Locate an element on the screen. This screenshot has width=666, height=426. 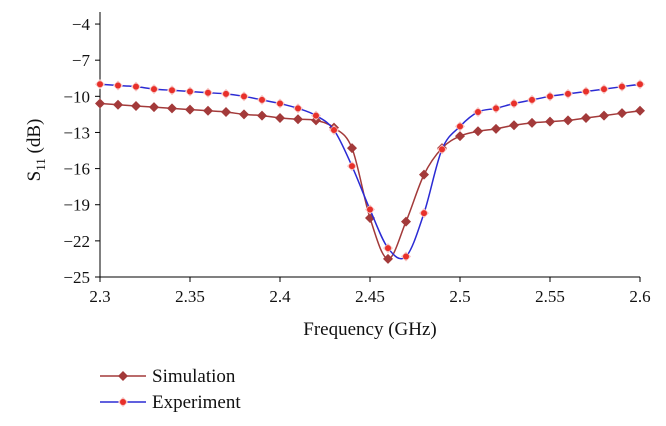
x-tick-label: 2.4 is located at coordinates (280, 296).